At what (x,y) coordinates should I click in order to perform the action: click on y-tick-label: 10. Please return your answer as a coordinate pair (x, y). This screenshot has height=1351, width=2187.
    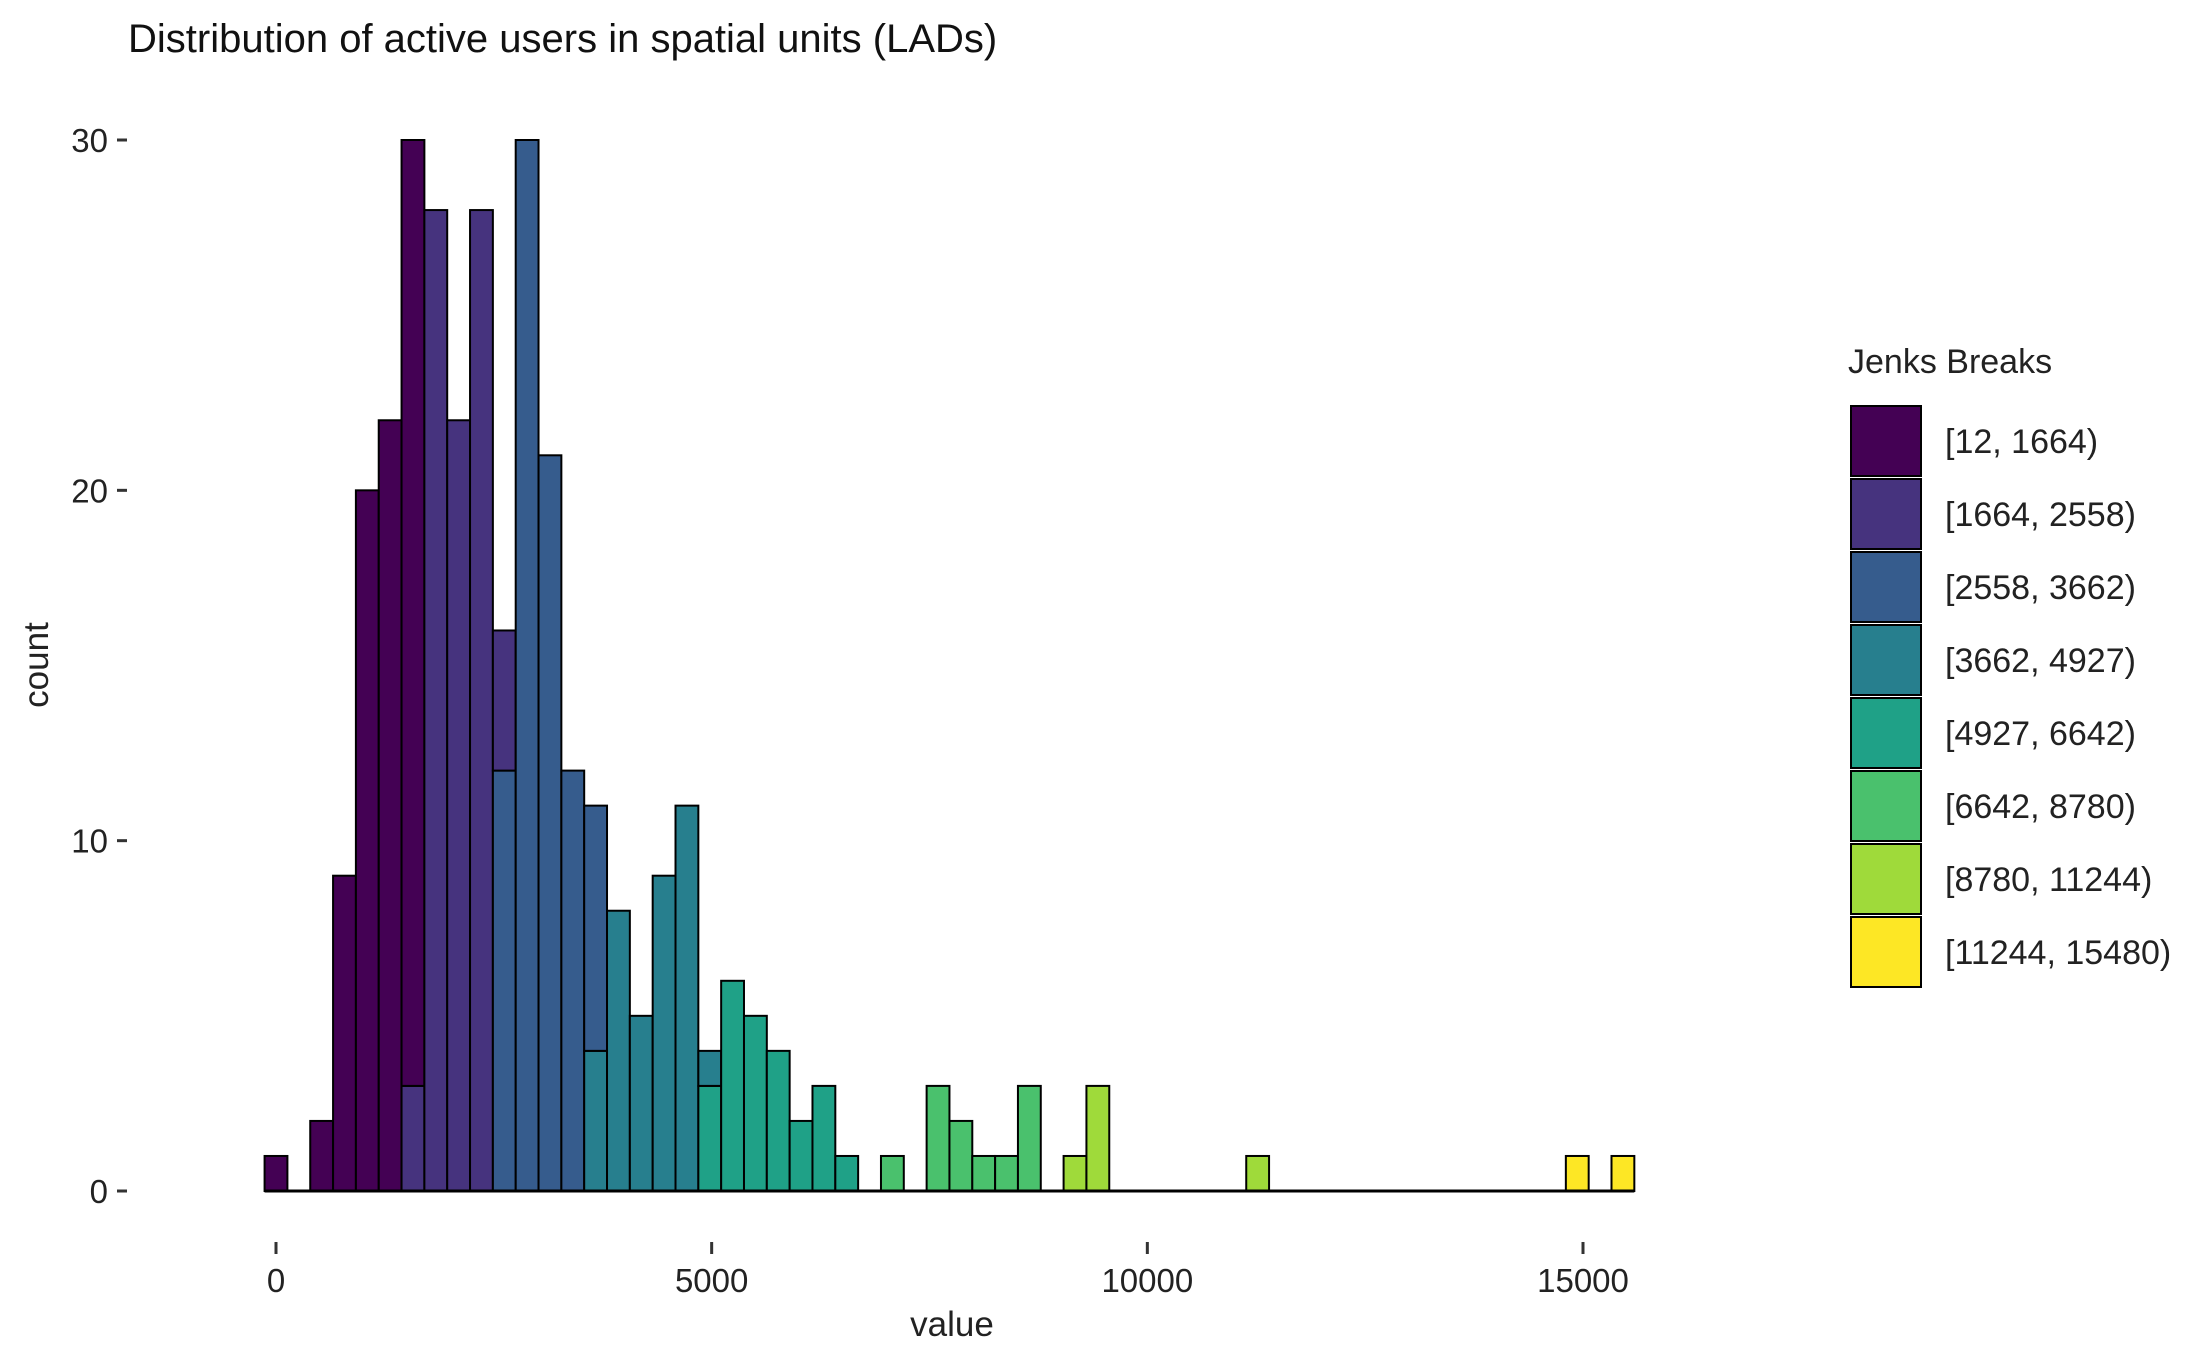
    Looking at the image, I should click on (89, 841).